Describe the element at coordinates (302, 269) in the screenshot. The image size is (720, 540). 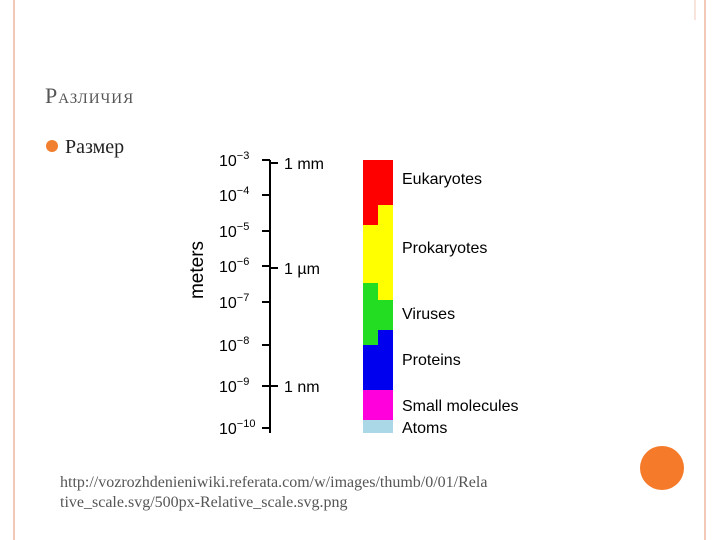
I see `unit-label: 1 µm` at that location.